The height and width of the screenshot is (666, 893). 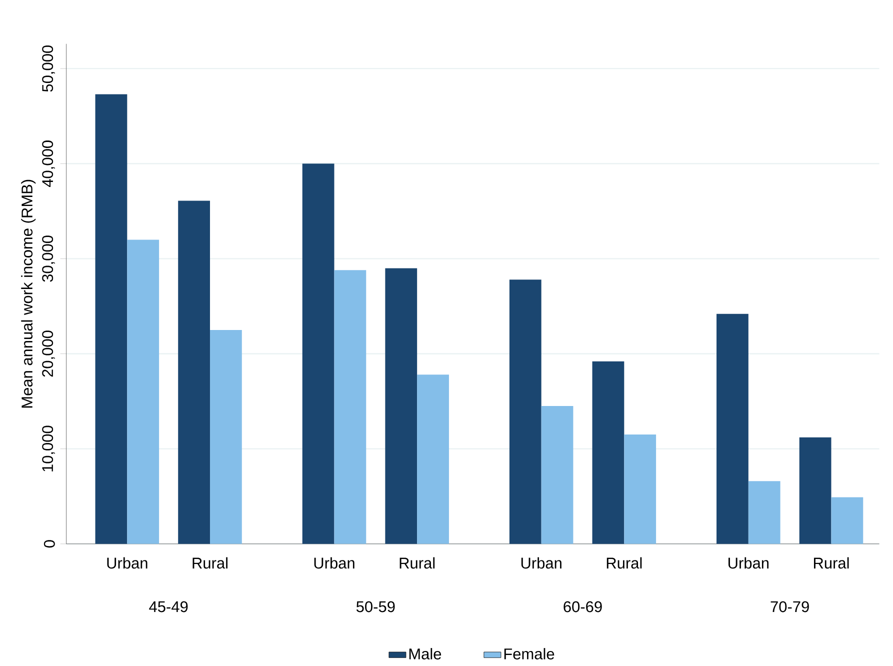 What do you see at coordinates (48, 164) in the screenshot?
I see `y-tick-label: 40,000` at bounding box center [48, 164].